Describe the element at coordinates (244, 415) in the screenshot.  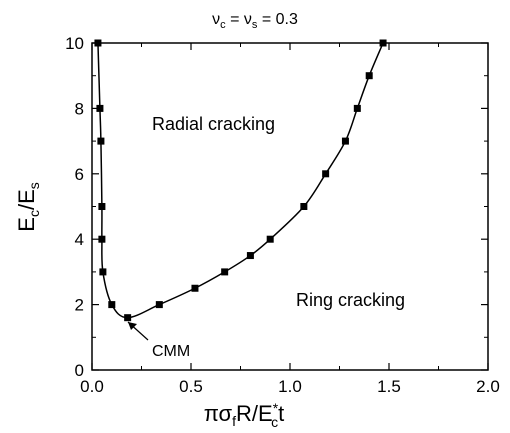
I see `x-axis-label: πσfR/E* ct` at that location.